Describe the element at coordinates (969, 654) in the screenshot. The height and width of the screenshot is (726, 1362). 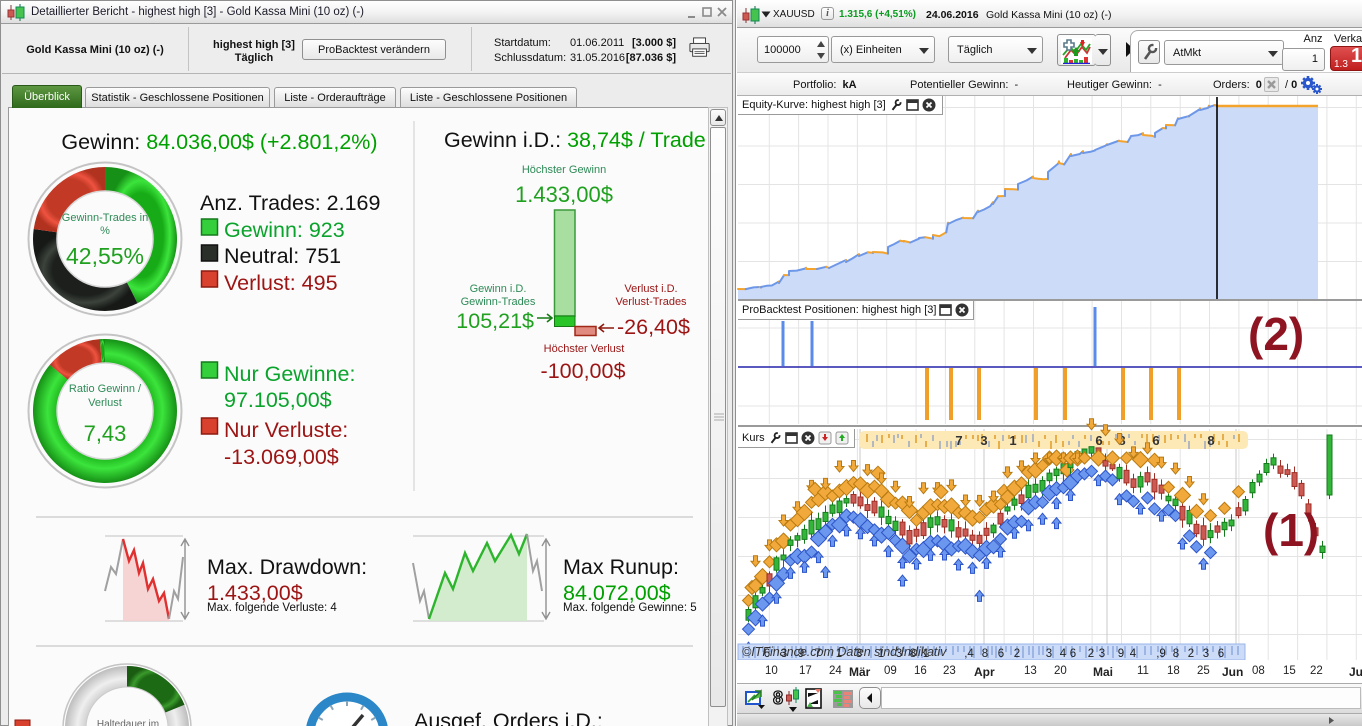
I see `svg-text: ,4` at that location.